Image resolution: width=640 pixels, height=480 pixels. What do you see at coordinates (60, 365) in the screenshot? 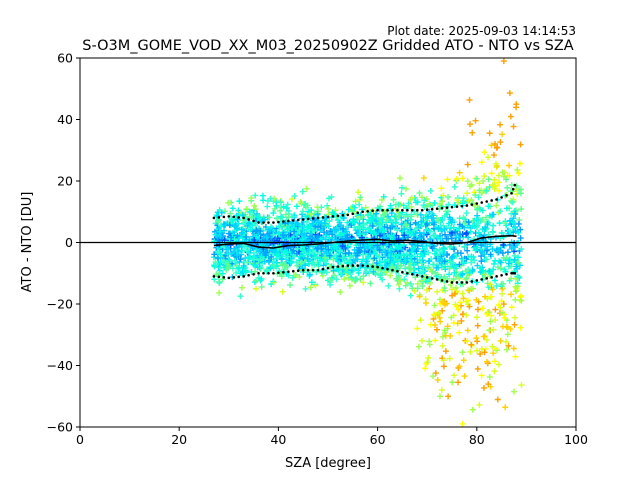
I see `y-tick-label: −40` at bounding box center [60, 365].